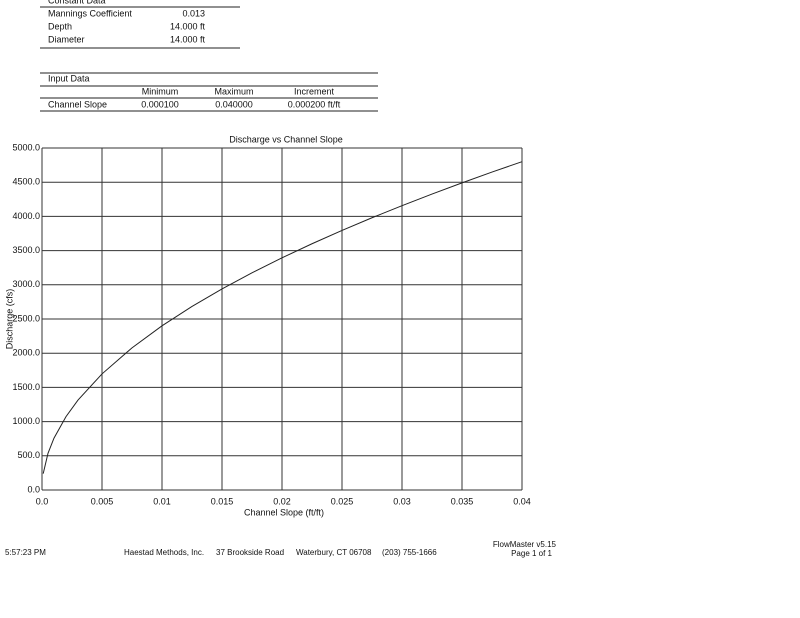 The width and height of the screenshot is (800, 618). What do you see at coordinates (160, 104) in the screenshot?
I see `cell: 0.000100` at bounding box center [160, 104].